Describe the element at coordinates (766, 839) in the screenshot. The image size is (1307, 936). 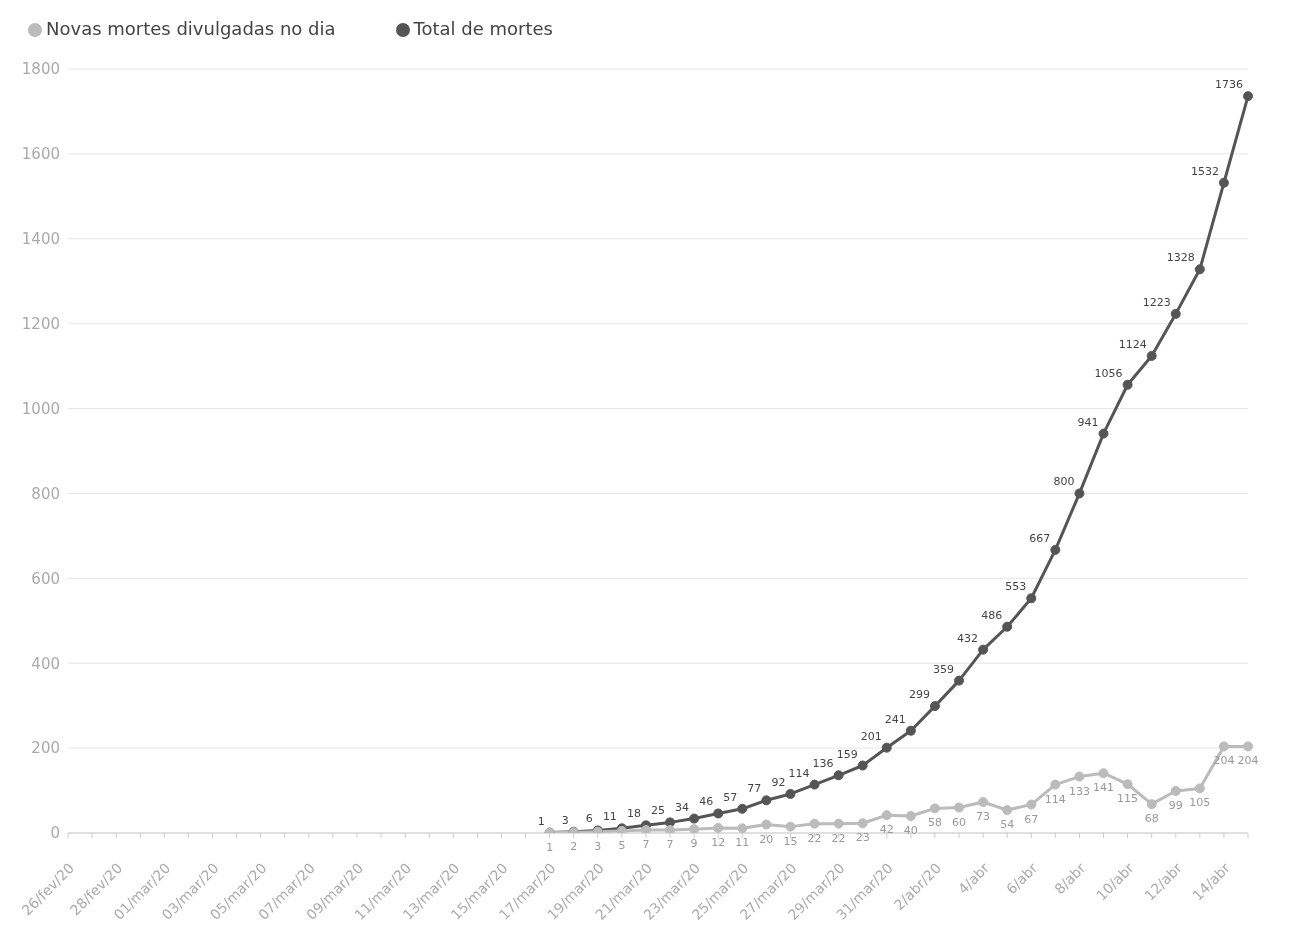
I see `data-label: 20` at that location.